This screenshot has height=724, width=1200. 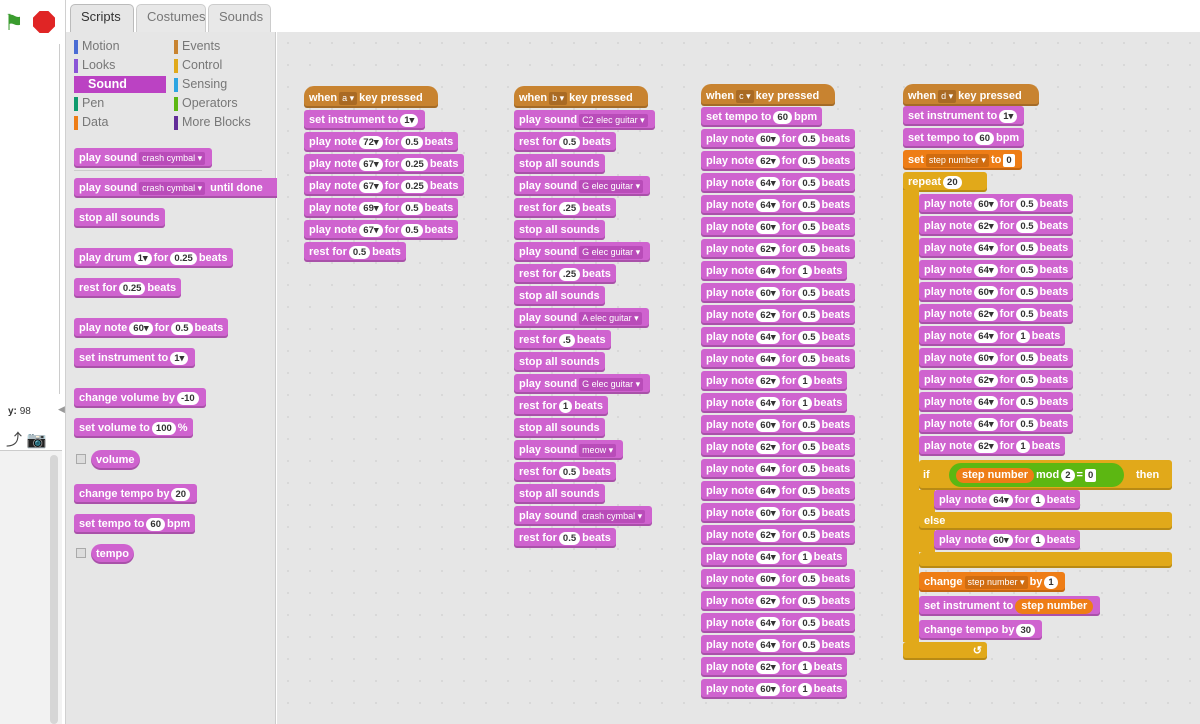 What do you see at coordinates (995, 475) in the screenshot?
I see `step-number-reporter: step number` at bounding box center [995, 475].